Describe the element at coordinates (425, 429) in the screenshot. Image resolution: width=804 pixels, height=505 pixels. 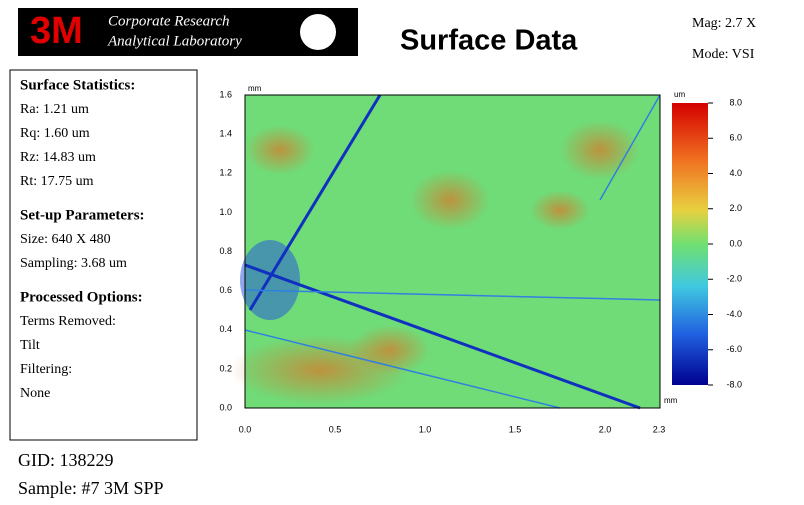
I see `x-tick-label: 1.0` at that location.